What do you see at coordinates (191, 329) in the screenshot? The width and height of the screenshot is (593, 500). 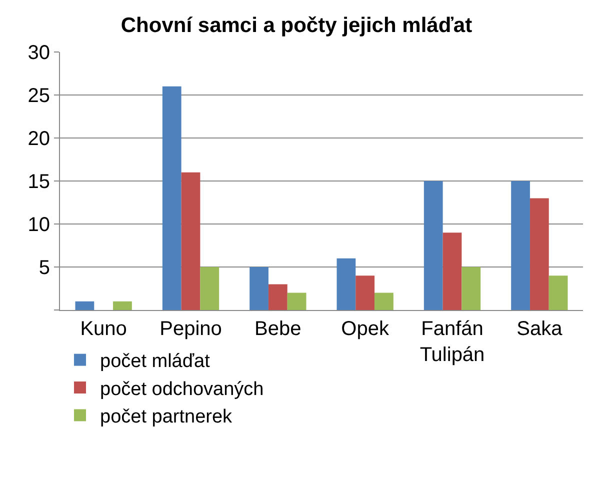 I see `x-tick-label: Pepino` at bounding box center [191, 329].